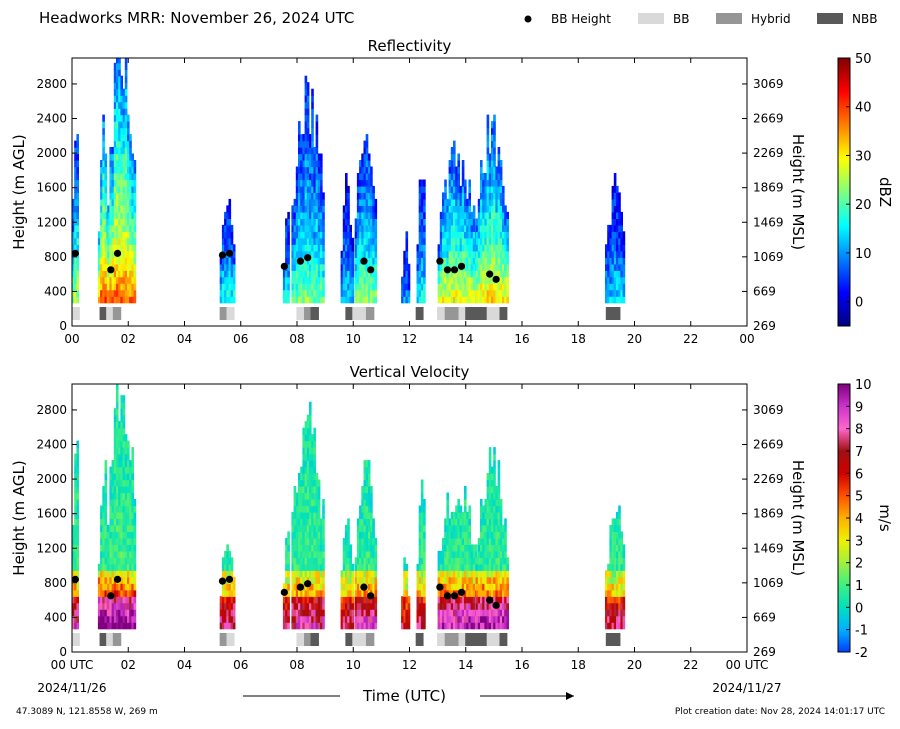 The image size is (900, 729). I want to click on legend-label: BB, so click(681, 19).